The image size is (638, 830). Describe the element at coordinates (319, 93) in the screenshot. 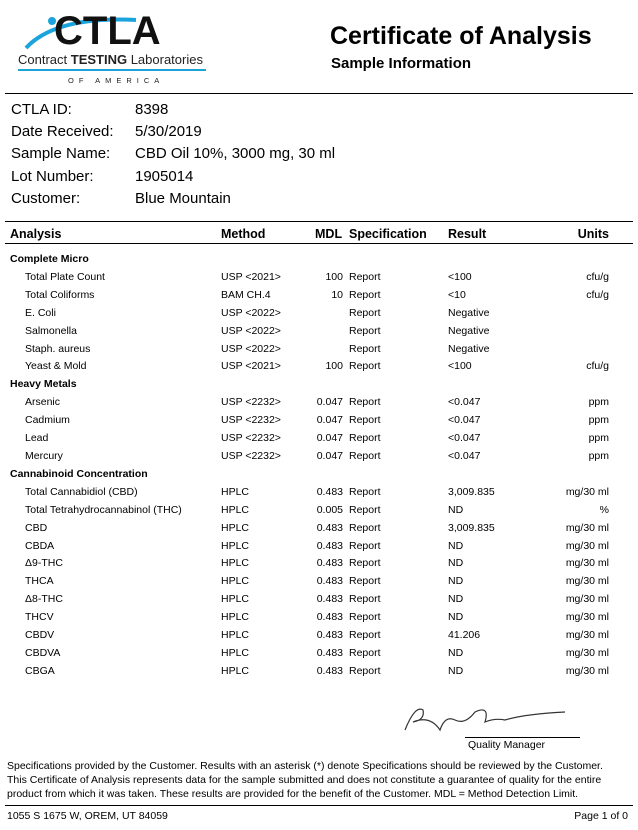

I see `divider` at that location.